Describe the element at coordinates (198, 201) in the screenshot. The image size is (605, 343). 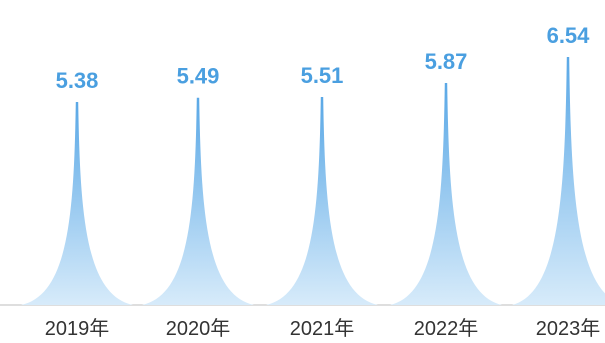
I see `spike-bar-2020年` at that location.